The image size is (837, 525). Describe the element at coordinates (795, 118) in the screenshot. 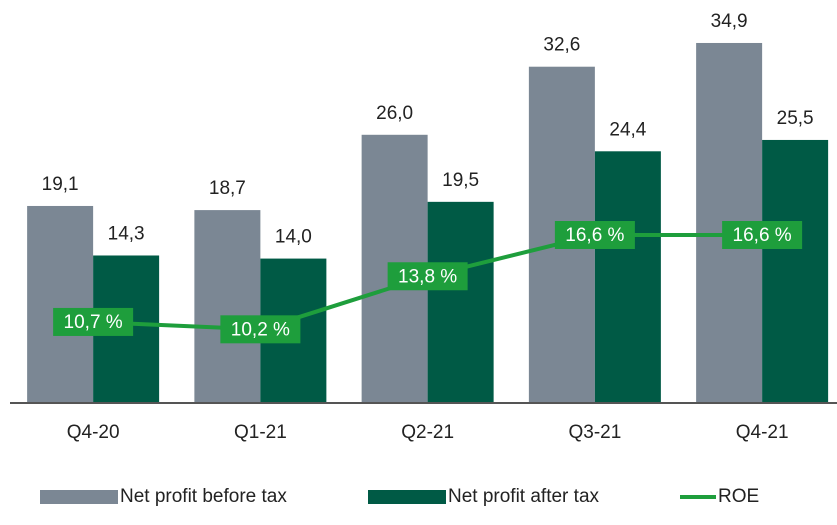

I see `data-label: 25,5` at that location.